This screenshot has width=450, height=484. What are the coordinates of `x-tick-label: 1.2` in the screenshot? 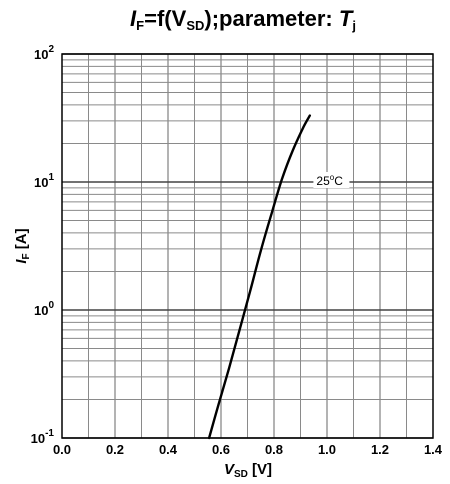 It's located at (380, 449).